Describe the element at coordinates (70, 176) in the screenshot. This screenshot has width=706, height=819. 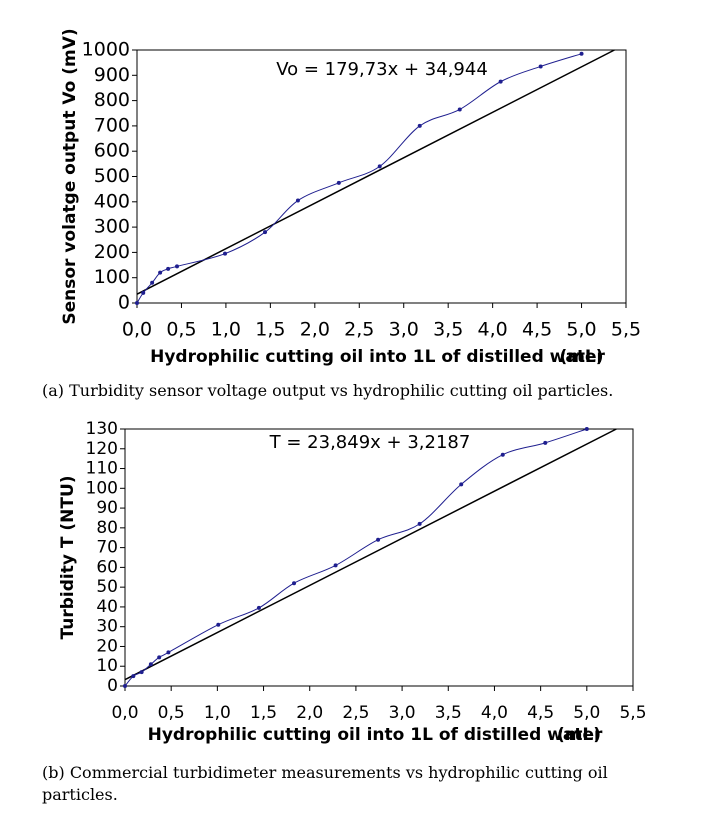
I see `y-axis-label: Sensor volatge output Vo (mV)` at that location.